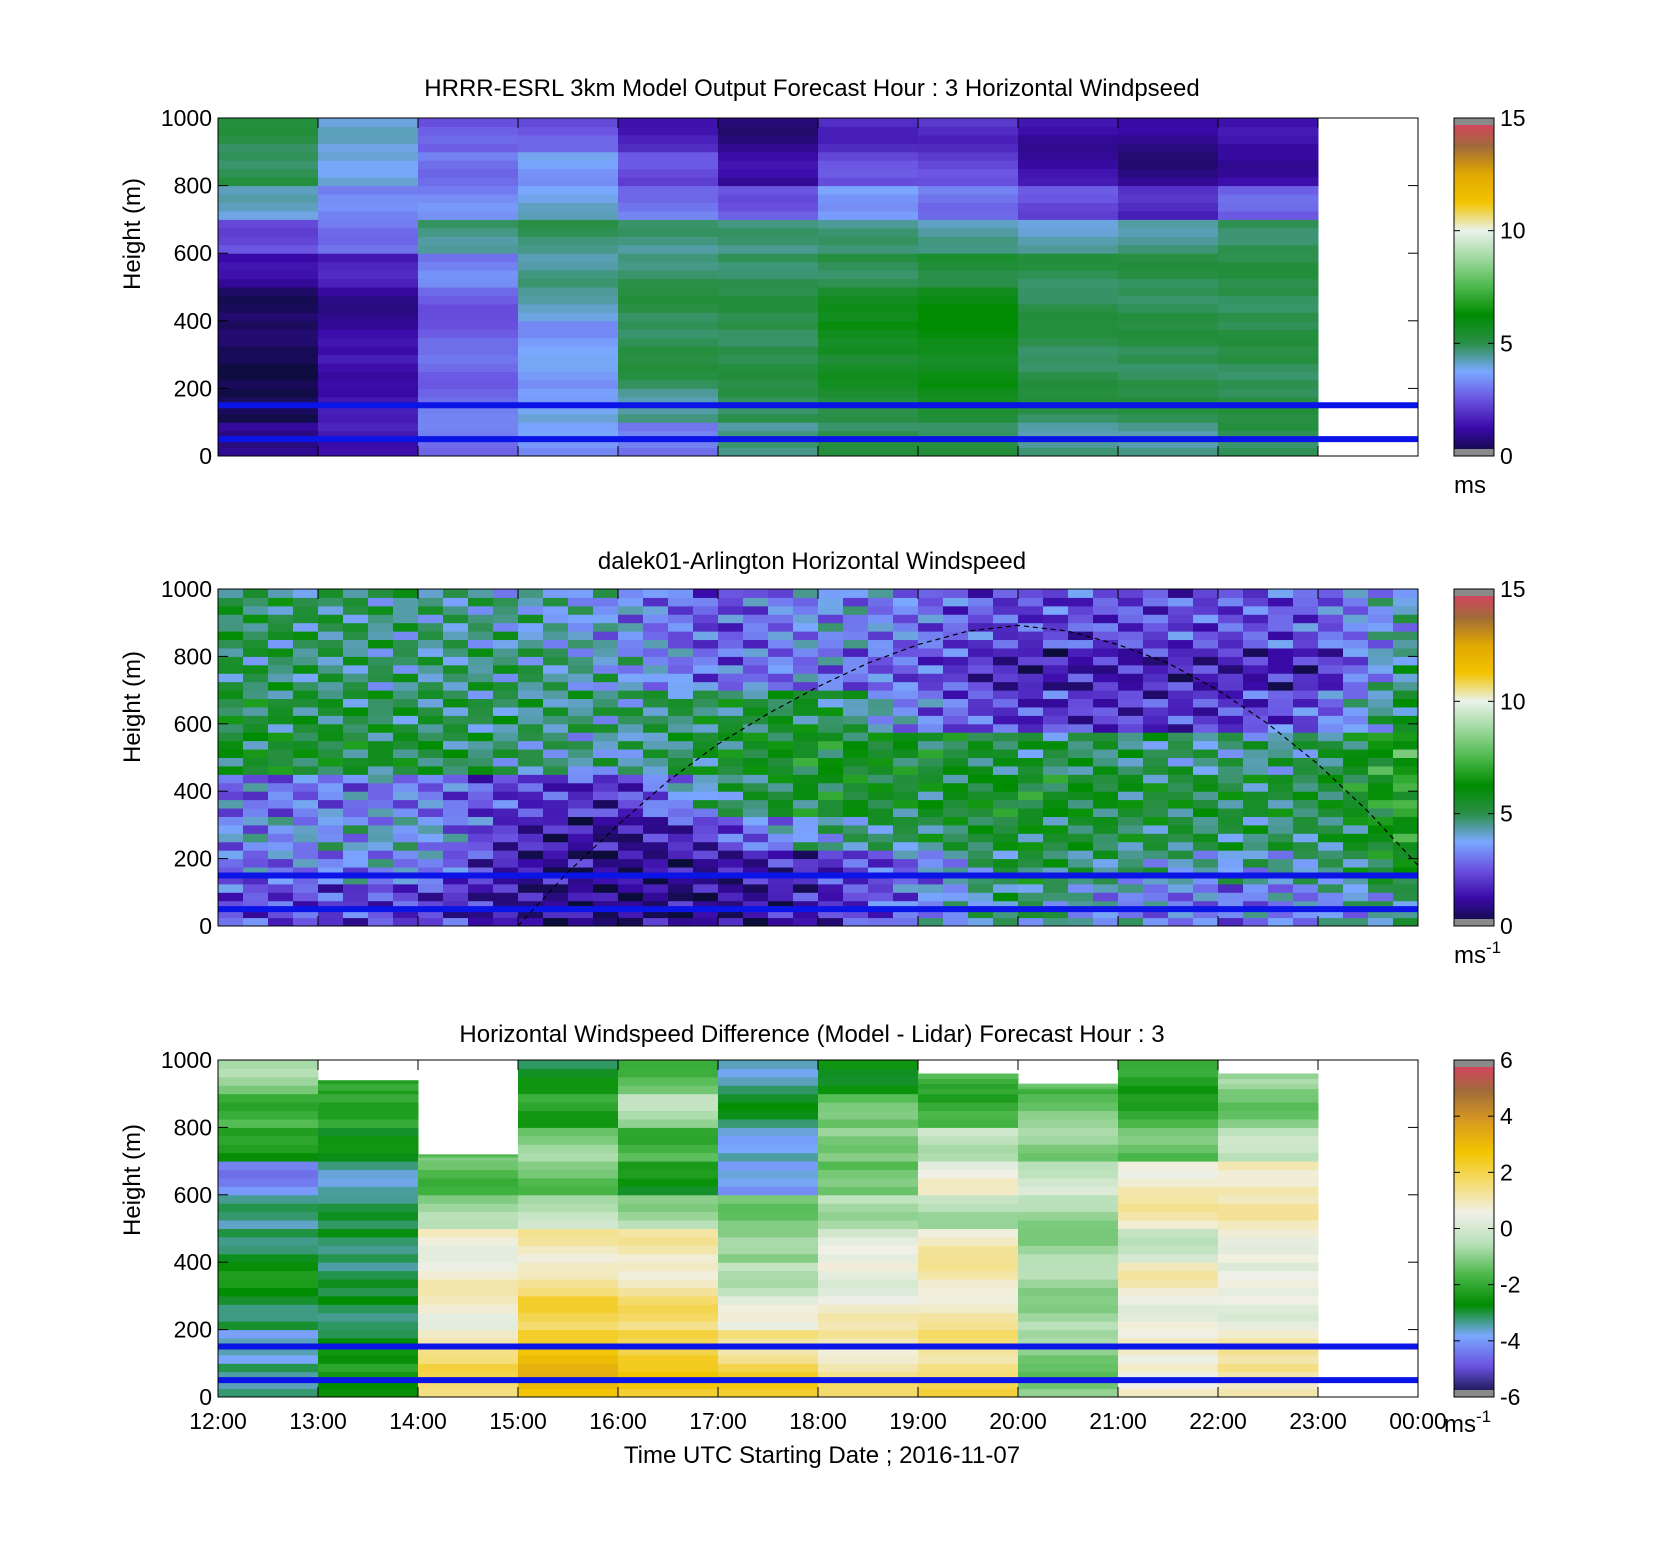  What do you see at coordinates (1513, 589) in the screenshot?
I see `colorbar-tick-label: 15` at bounding box center [1513, 589].